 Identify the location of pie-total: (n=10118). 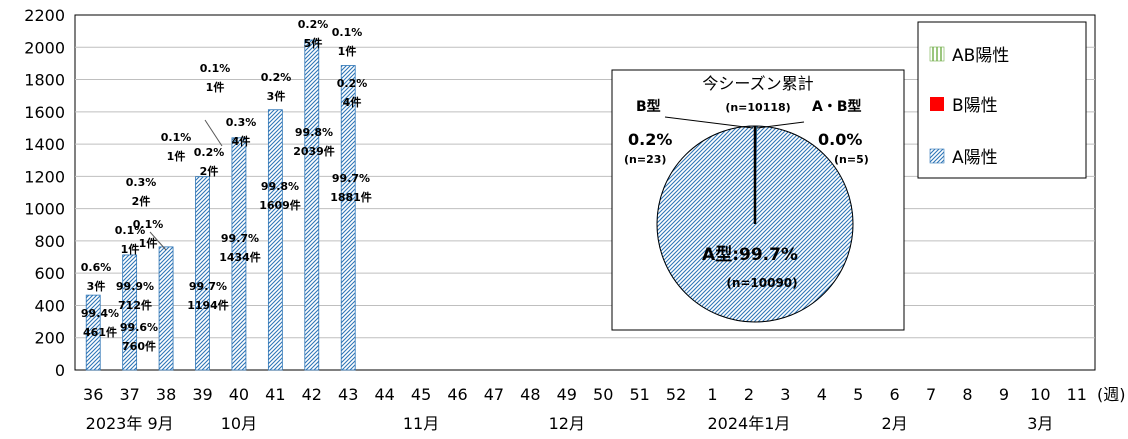
(757, 107).